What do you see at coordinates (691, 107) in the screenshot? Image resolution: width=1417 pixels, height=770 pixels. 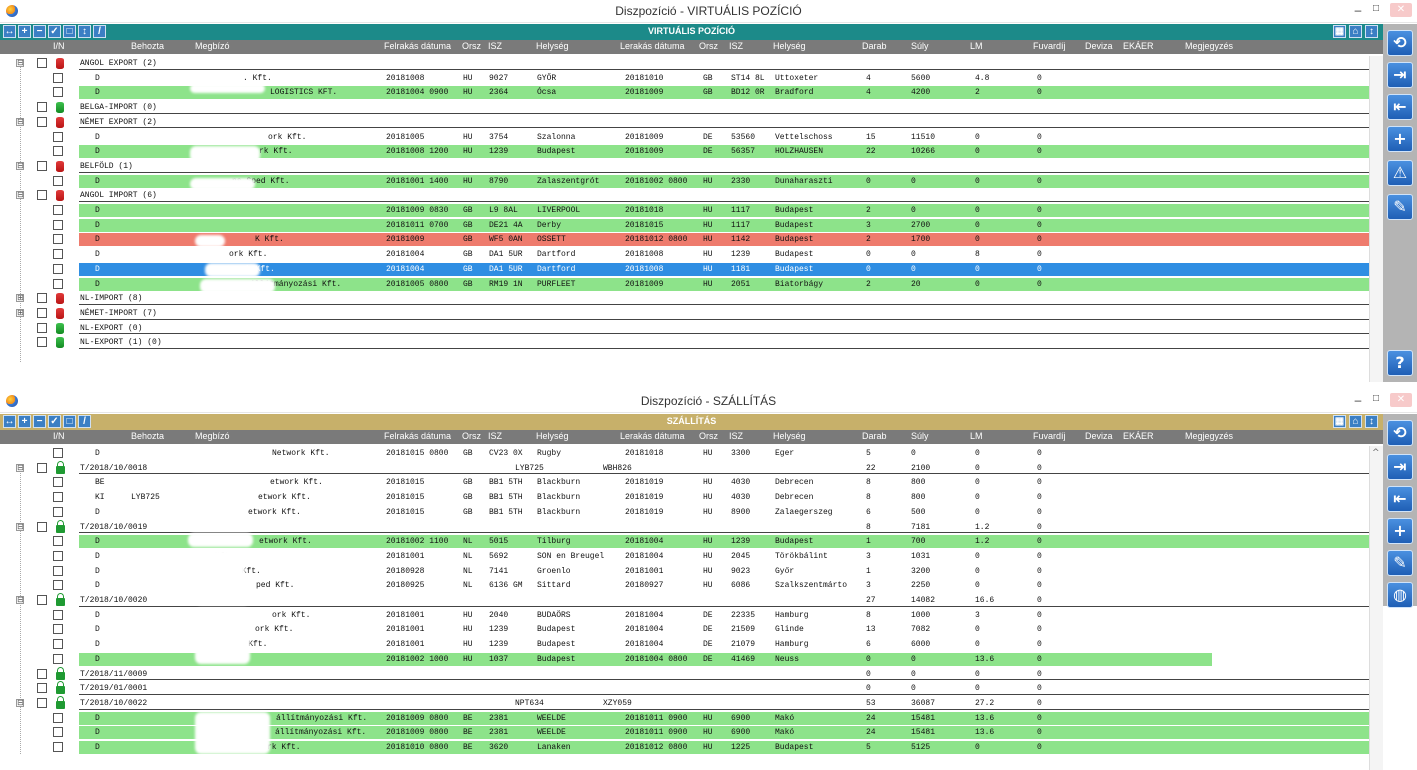 I see `group-row: BELGA-IMPORT (0)` at bounding box center [691, 107].